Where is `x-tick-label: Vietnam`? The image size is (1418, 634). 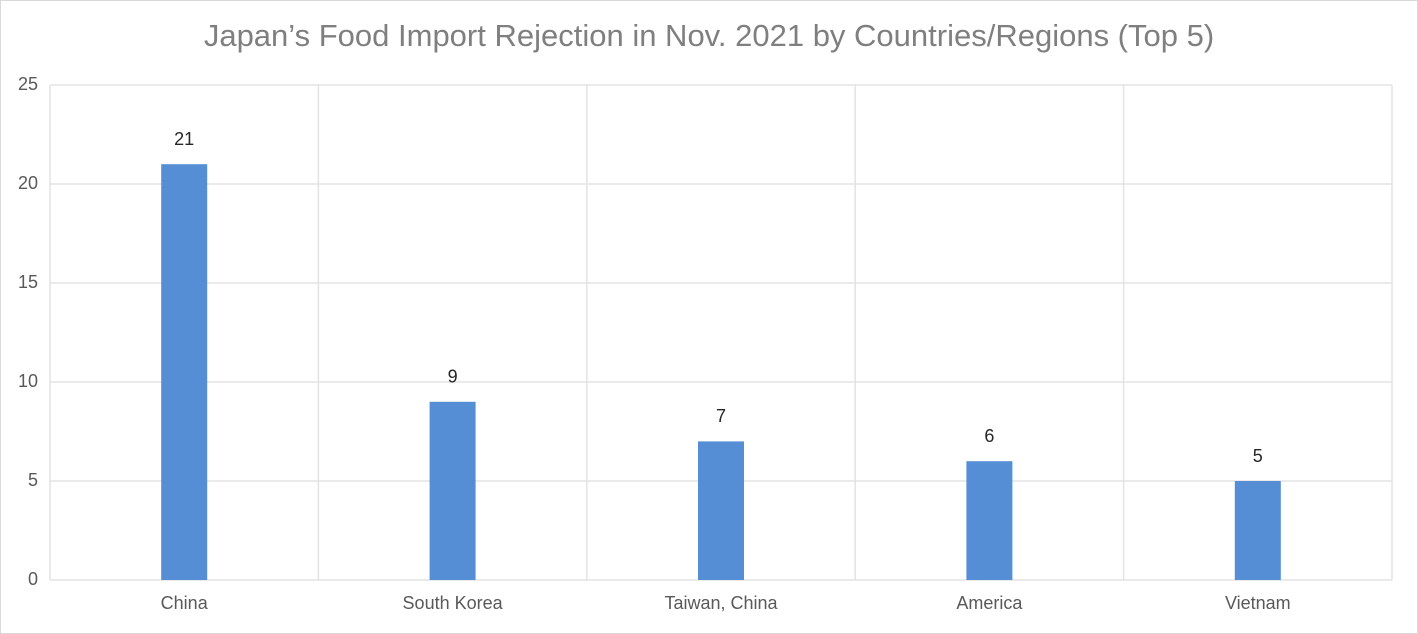
x-tick-label: Vietnam is located at coordinates (1258, 603).